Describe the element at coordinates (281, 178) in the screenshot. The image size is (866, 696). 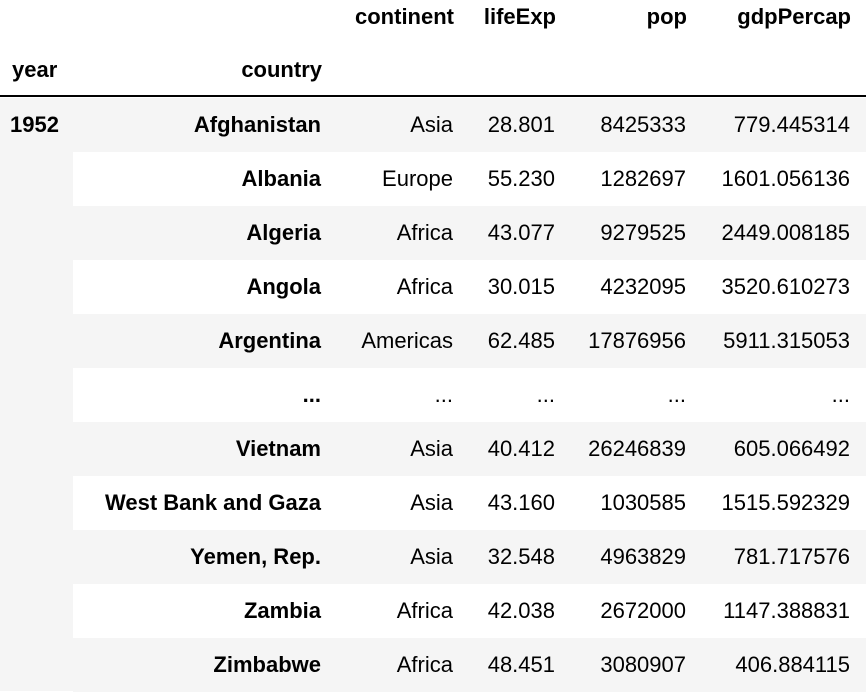
I see `country-cell: Albania` at that location.